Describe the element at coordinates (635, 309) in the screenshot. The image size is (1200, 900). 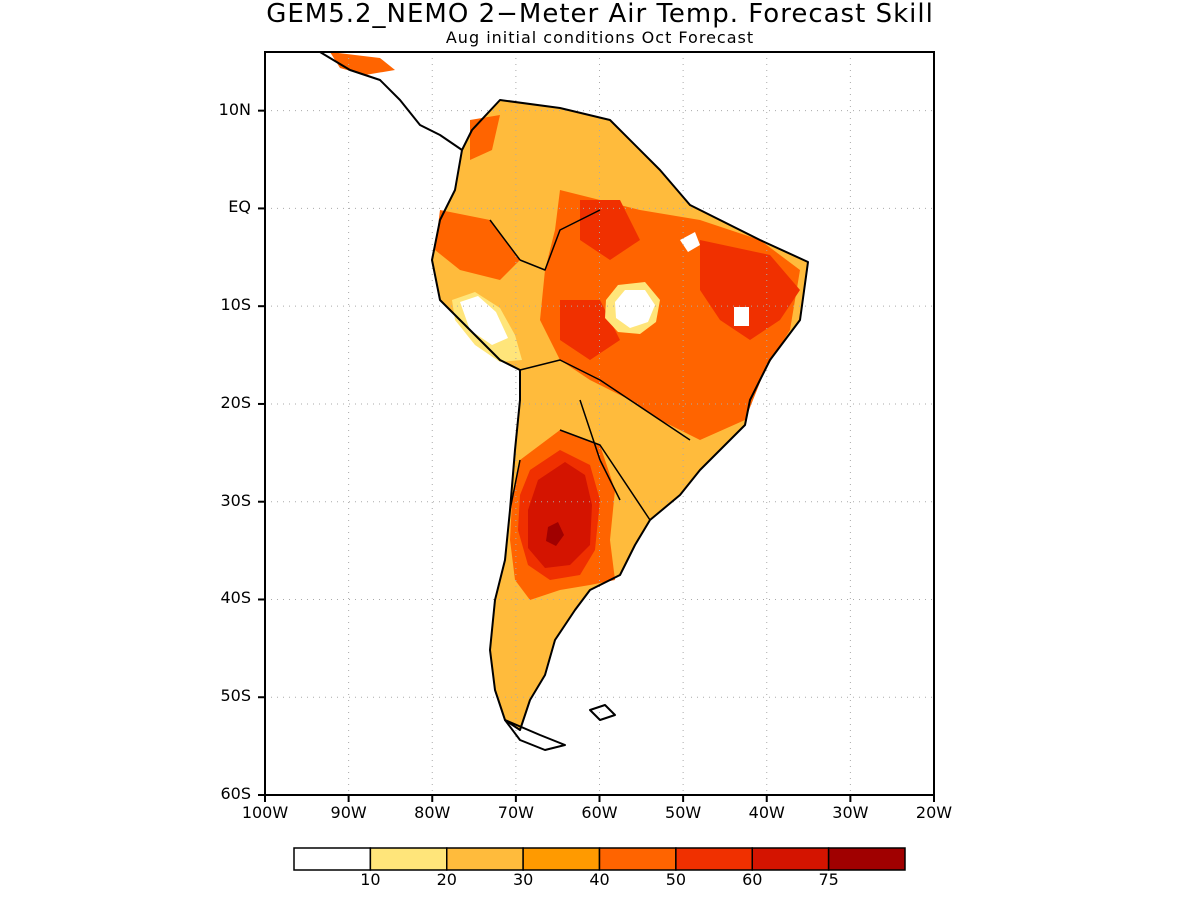
I see `skill-low-region-center-white` at that location.